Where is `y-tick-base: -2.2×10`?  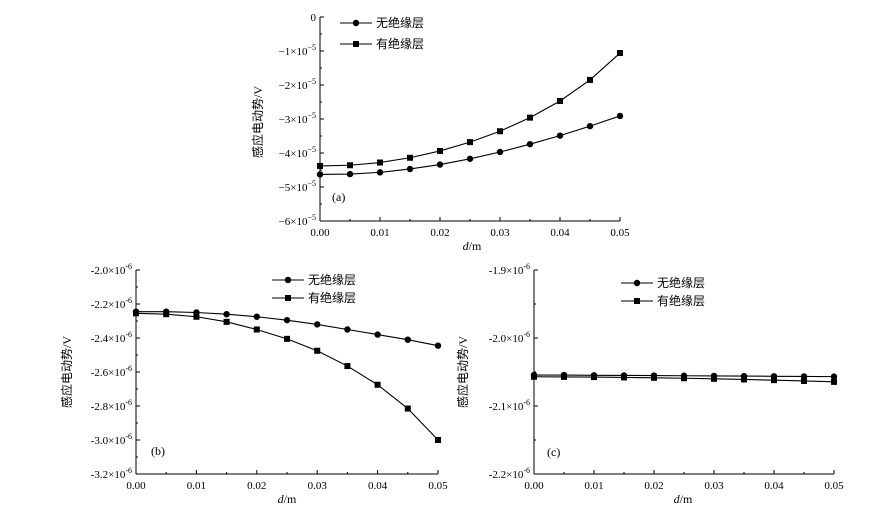
y-tick-base: -2.2×10 is located at coordinates (108, 305).